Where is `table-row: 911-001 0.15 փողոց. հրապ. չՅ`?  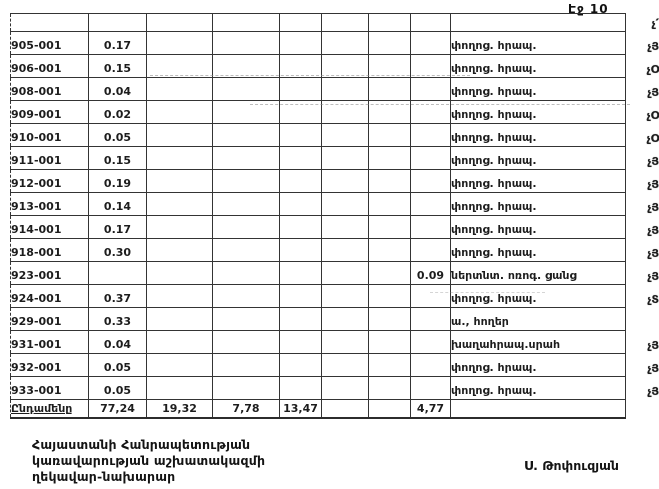 table-row: 911-001 0.15 փողոց. հրապ. չՅ is located at coordinates (334, 158).